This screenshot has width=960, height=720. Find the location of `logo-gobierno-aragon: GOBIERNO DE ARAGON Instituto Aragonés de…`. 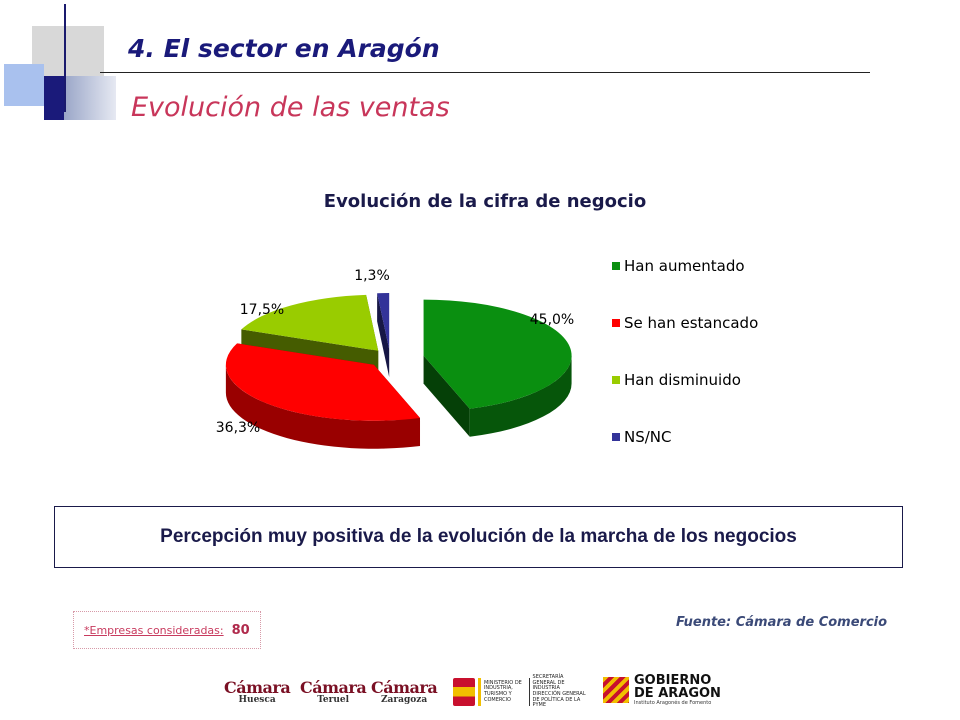

logo-gobierno-aragon: GOBIERNO DE ARAGON Instituto Aragonés de… is located at coordinates (662, 690).